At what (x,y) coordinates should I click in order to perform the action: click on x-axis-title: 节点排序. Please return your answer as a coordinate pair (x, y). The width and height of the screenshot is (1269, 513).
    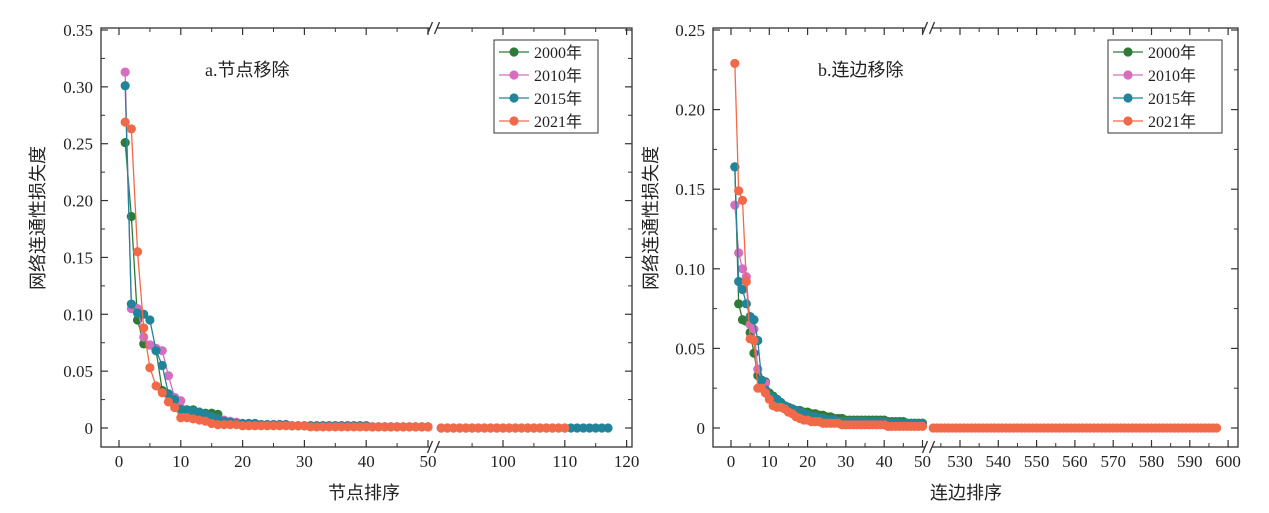
    Looking at the image, I should click on (364, 493).